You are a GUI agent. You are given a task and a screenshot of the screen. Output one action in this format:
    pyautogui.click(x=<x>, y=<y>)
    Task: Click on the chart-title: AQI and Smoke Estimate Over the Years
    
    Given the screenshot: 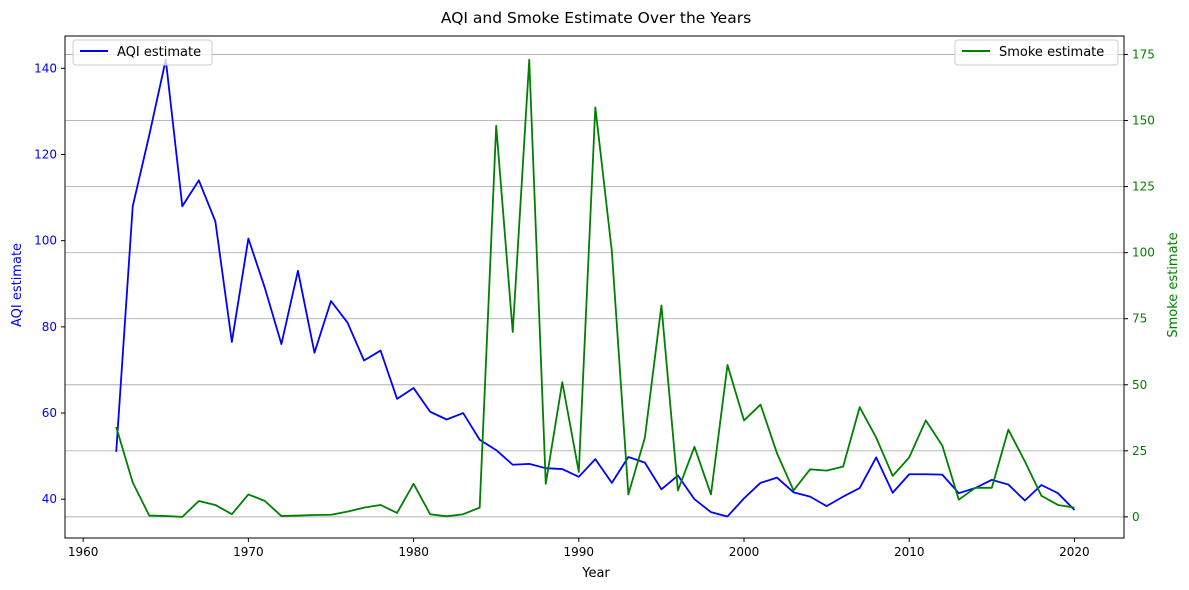 What is the action you would take?
    pyautogui.click(x=596, y=18)
    